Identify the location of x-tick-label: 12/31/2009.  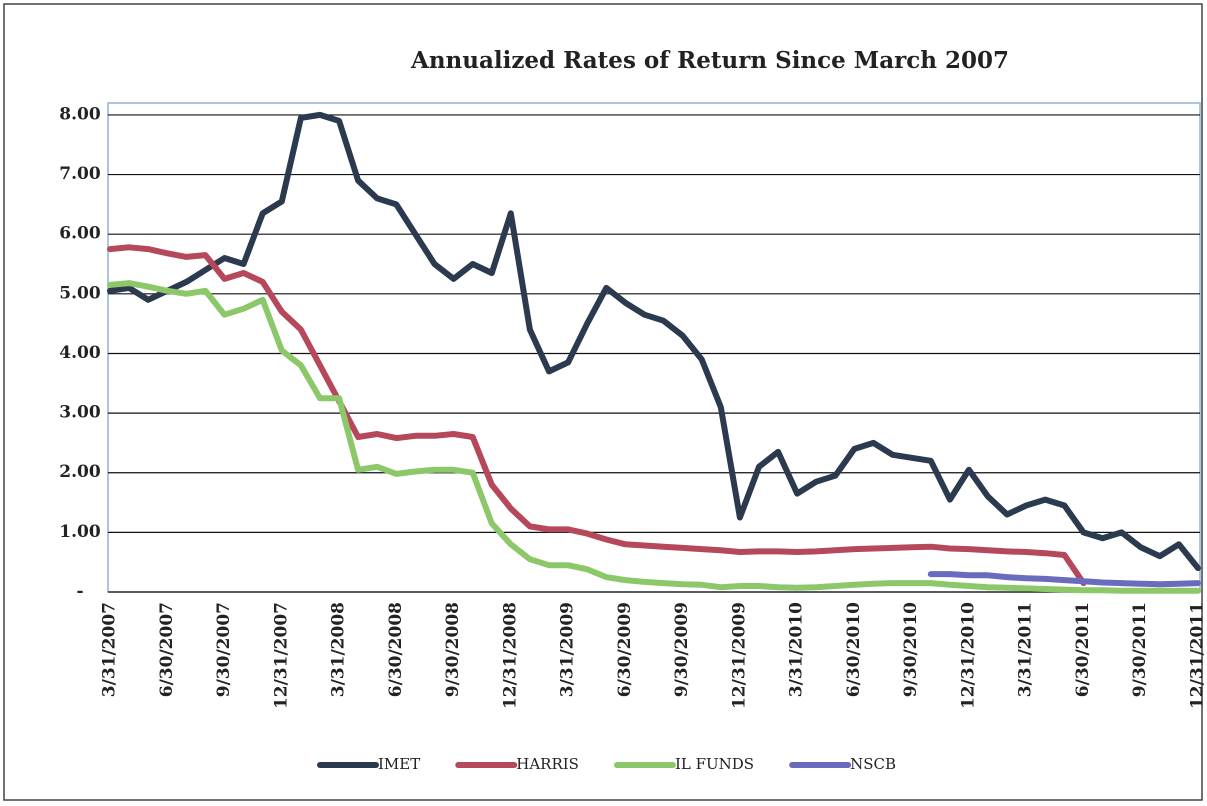
(739, 655).